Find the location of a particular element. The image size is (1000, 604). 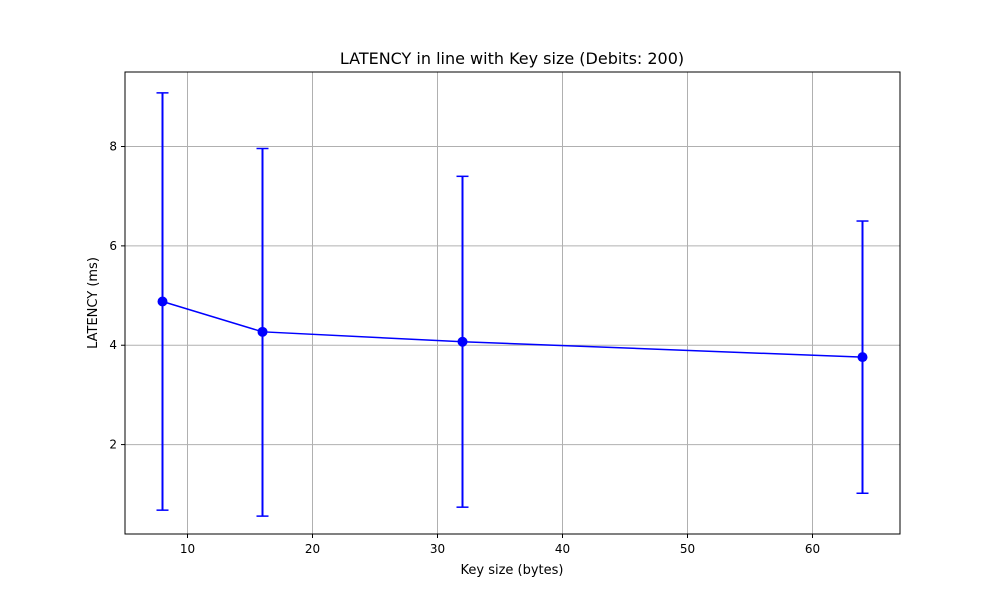

x-tick-label: 40 is located at coordinates (562, 549).